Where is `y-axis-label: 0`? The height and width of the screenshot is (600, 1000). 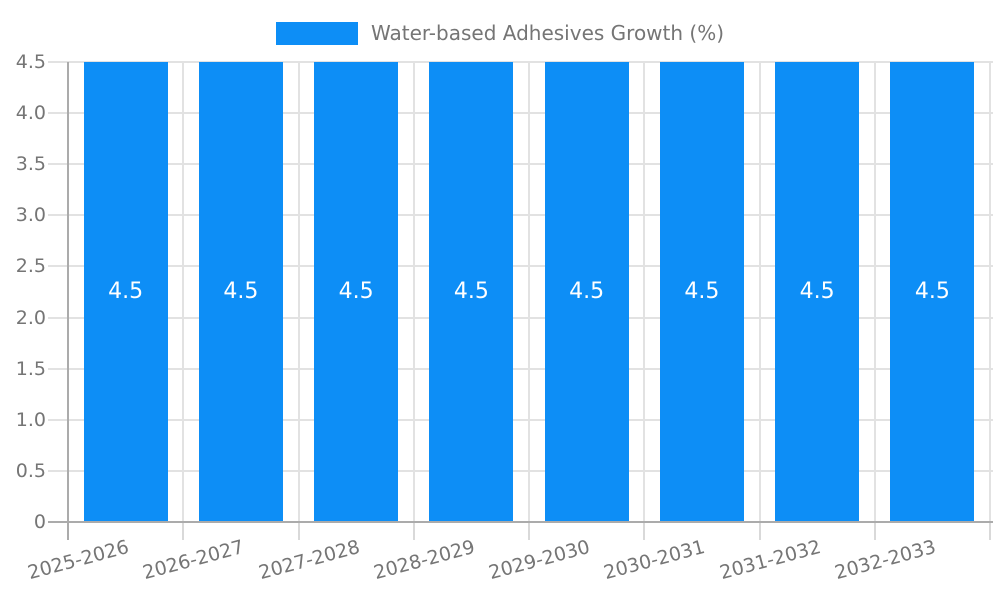
y-axis-label: 0 is located at coordinates (39, 522).